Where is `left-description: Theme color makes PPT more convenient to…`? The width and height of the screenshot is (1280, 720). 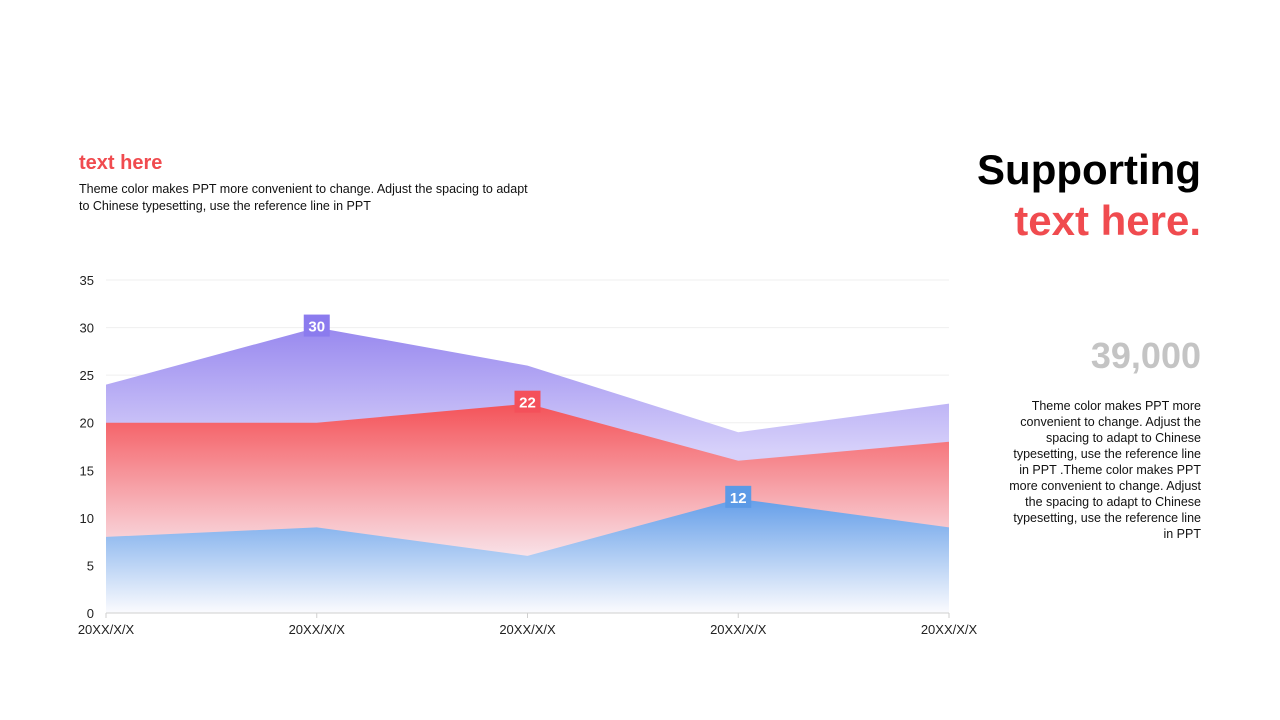
left-description: Theme color makes PPT more convenient to… is located at coordinates (303, 197).